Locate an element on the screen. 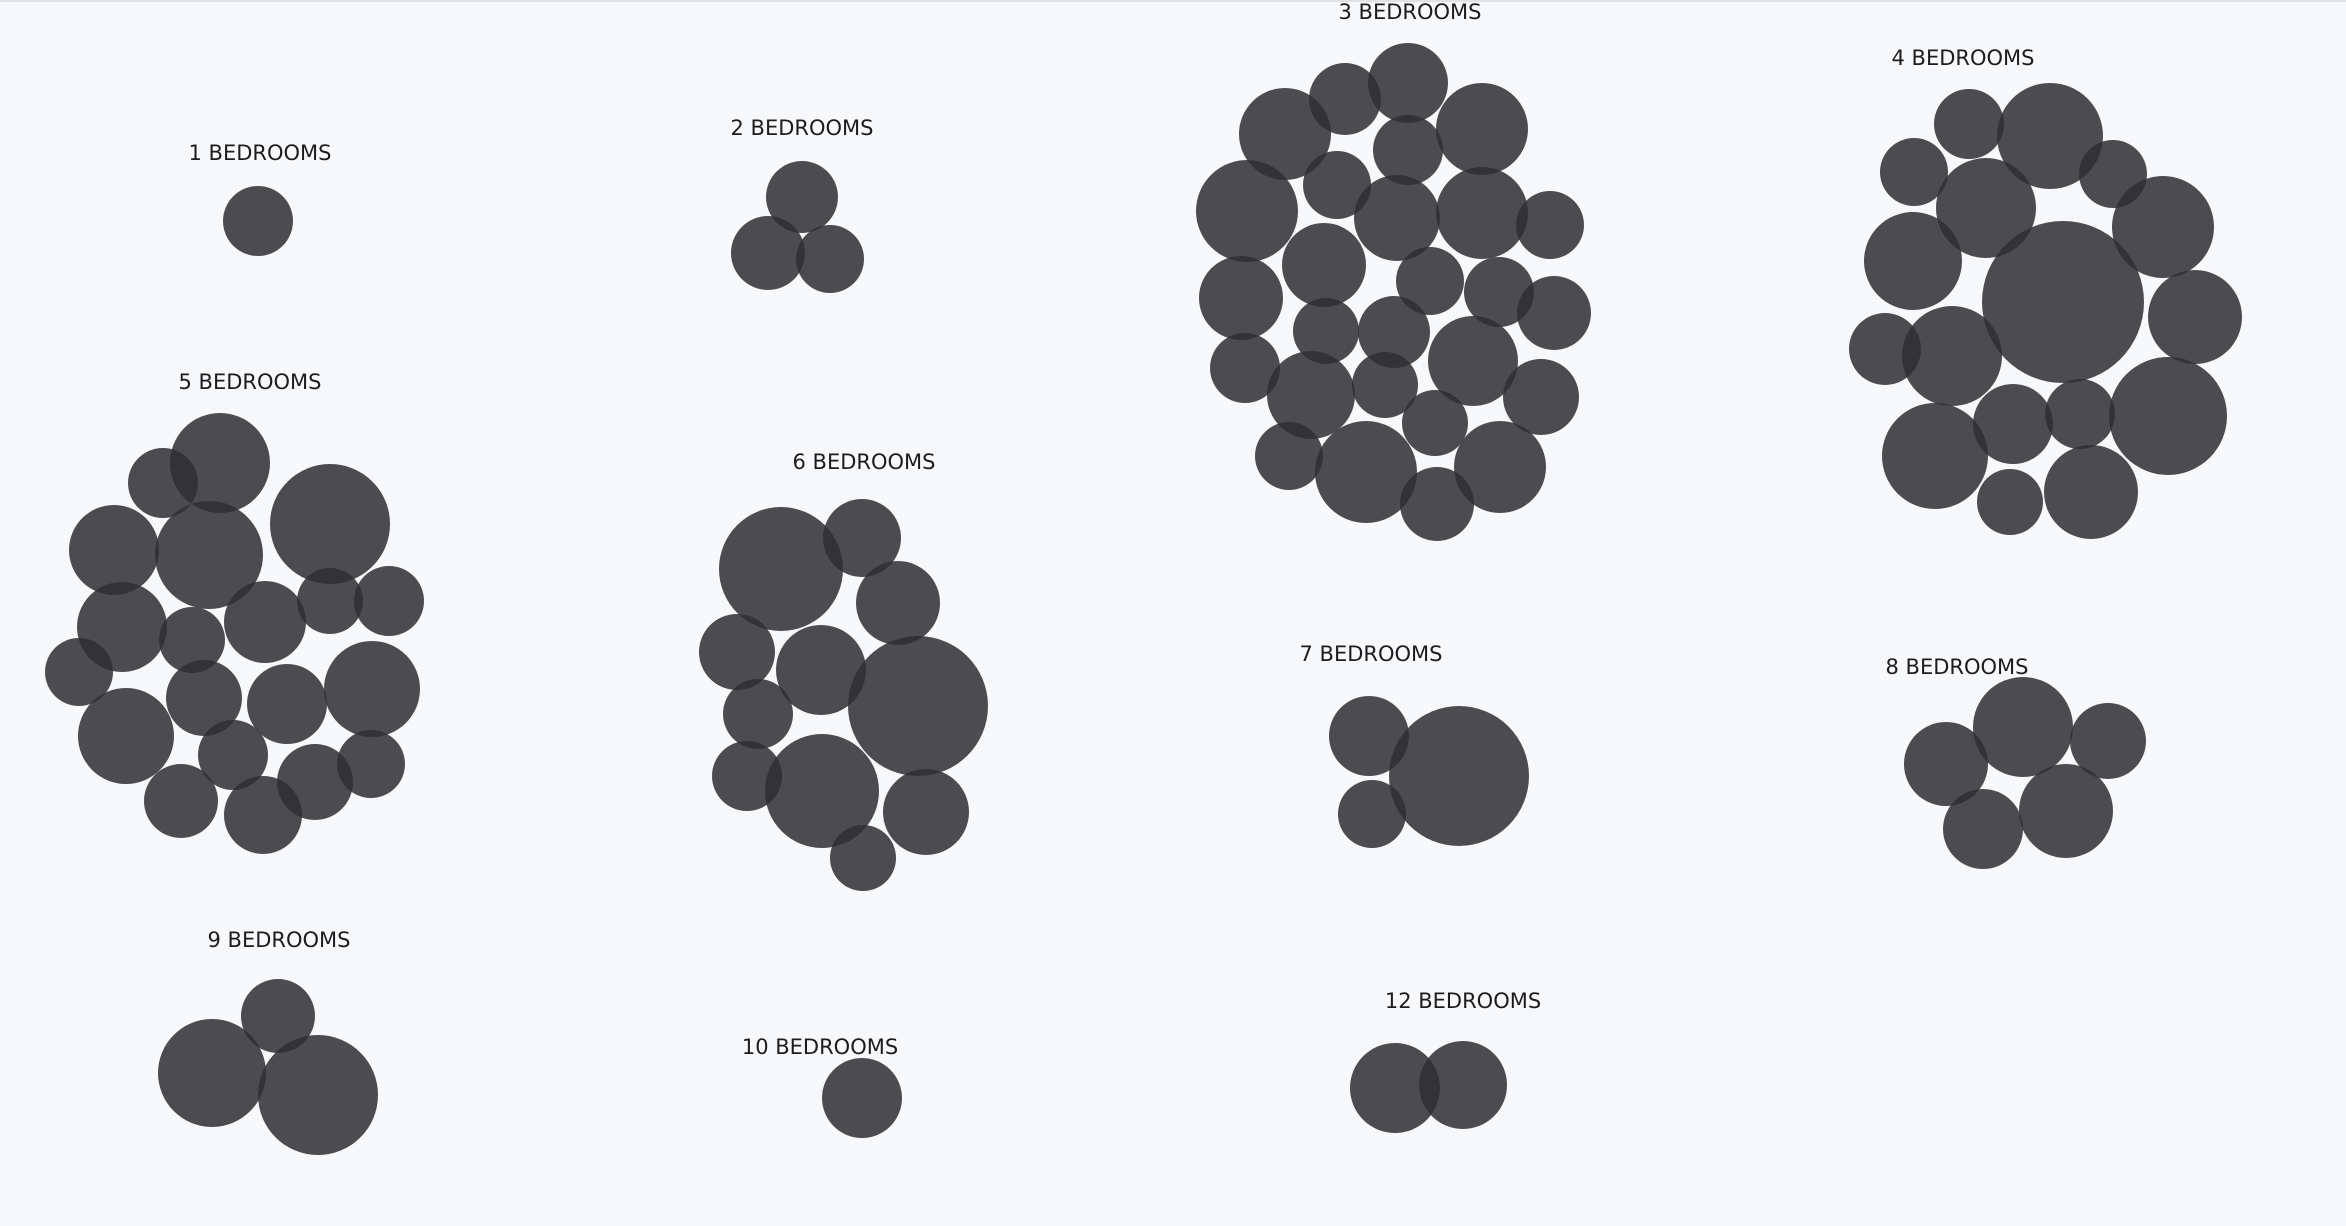  bedroom-group: 2 BEDROOMS is located at coordinates (802, 204).